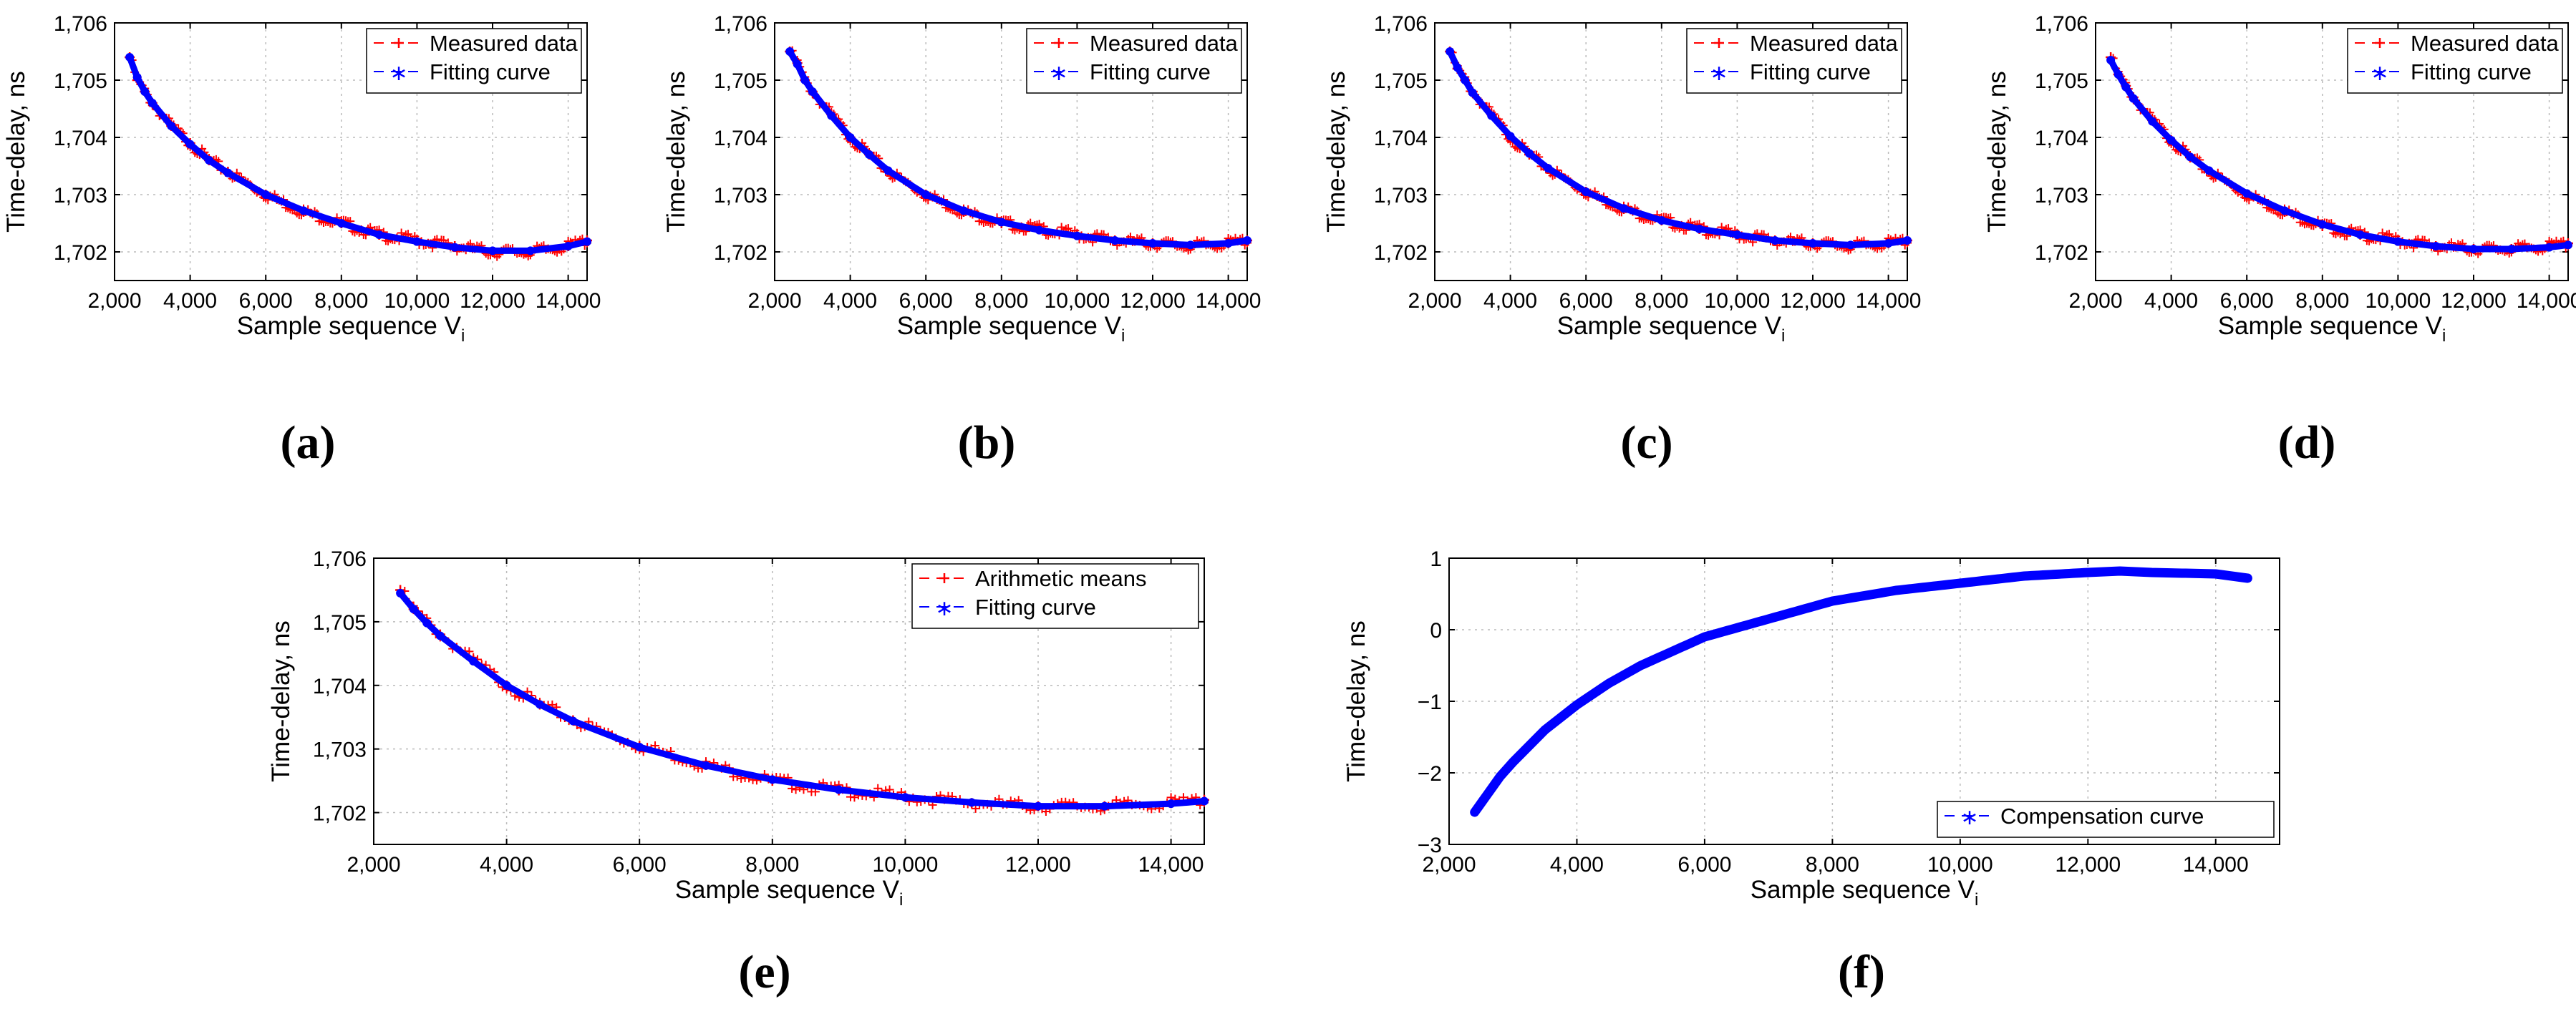 This screenshot has height=1009, width=2576. Describe the element at coordinates (1436, 559) in the screenshot. I see `y-tick-label: 1` at that location.